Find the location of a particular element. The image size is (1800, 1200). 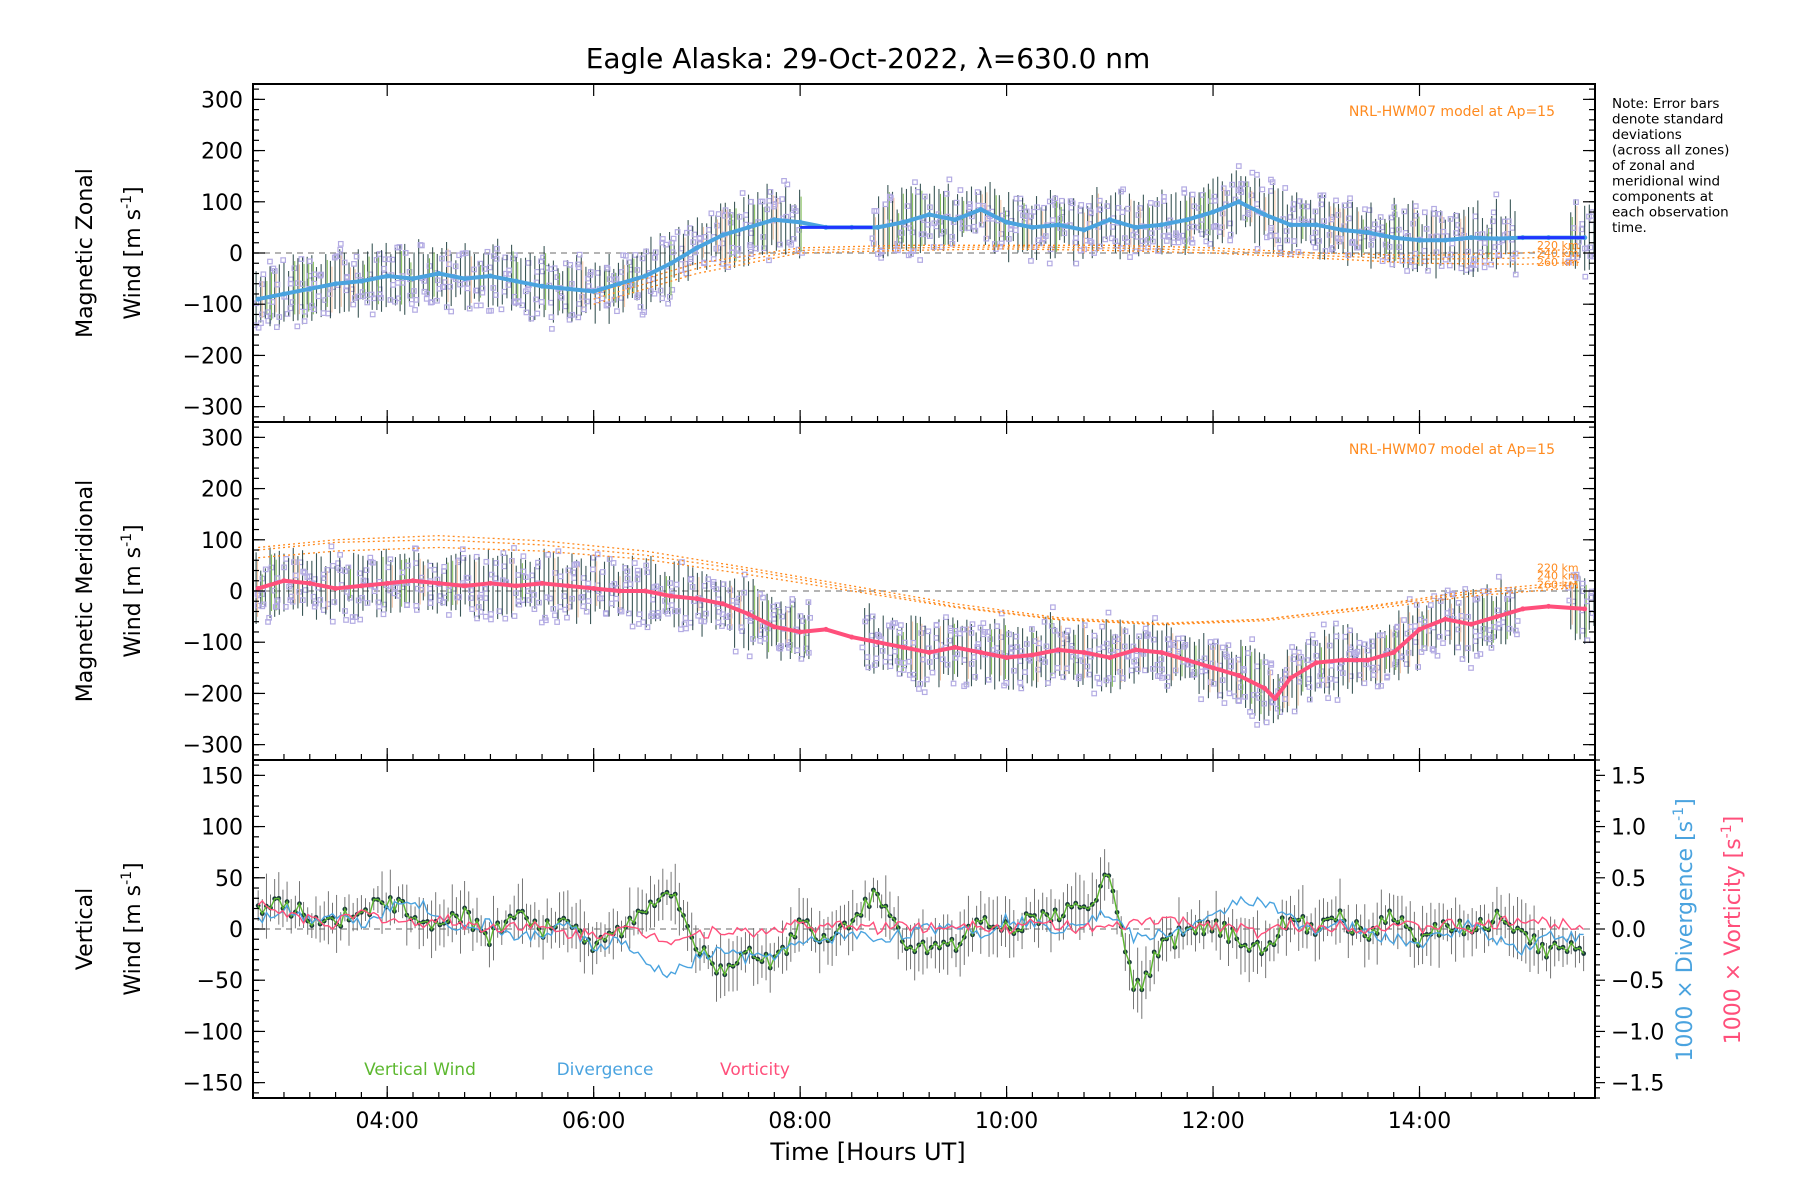

y-axis-label-line2: Wind [m s-1] is located at coordinates (132, 590).